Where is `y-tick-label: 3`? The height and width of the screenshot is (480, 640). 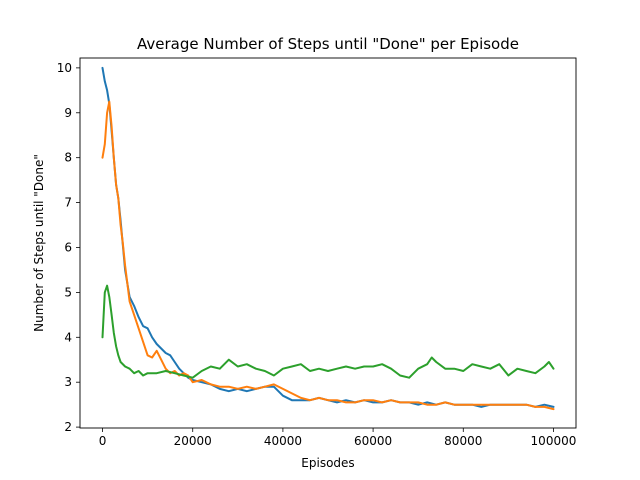
y-tick-label: 3 is located at coordinates (68, 382).